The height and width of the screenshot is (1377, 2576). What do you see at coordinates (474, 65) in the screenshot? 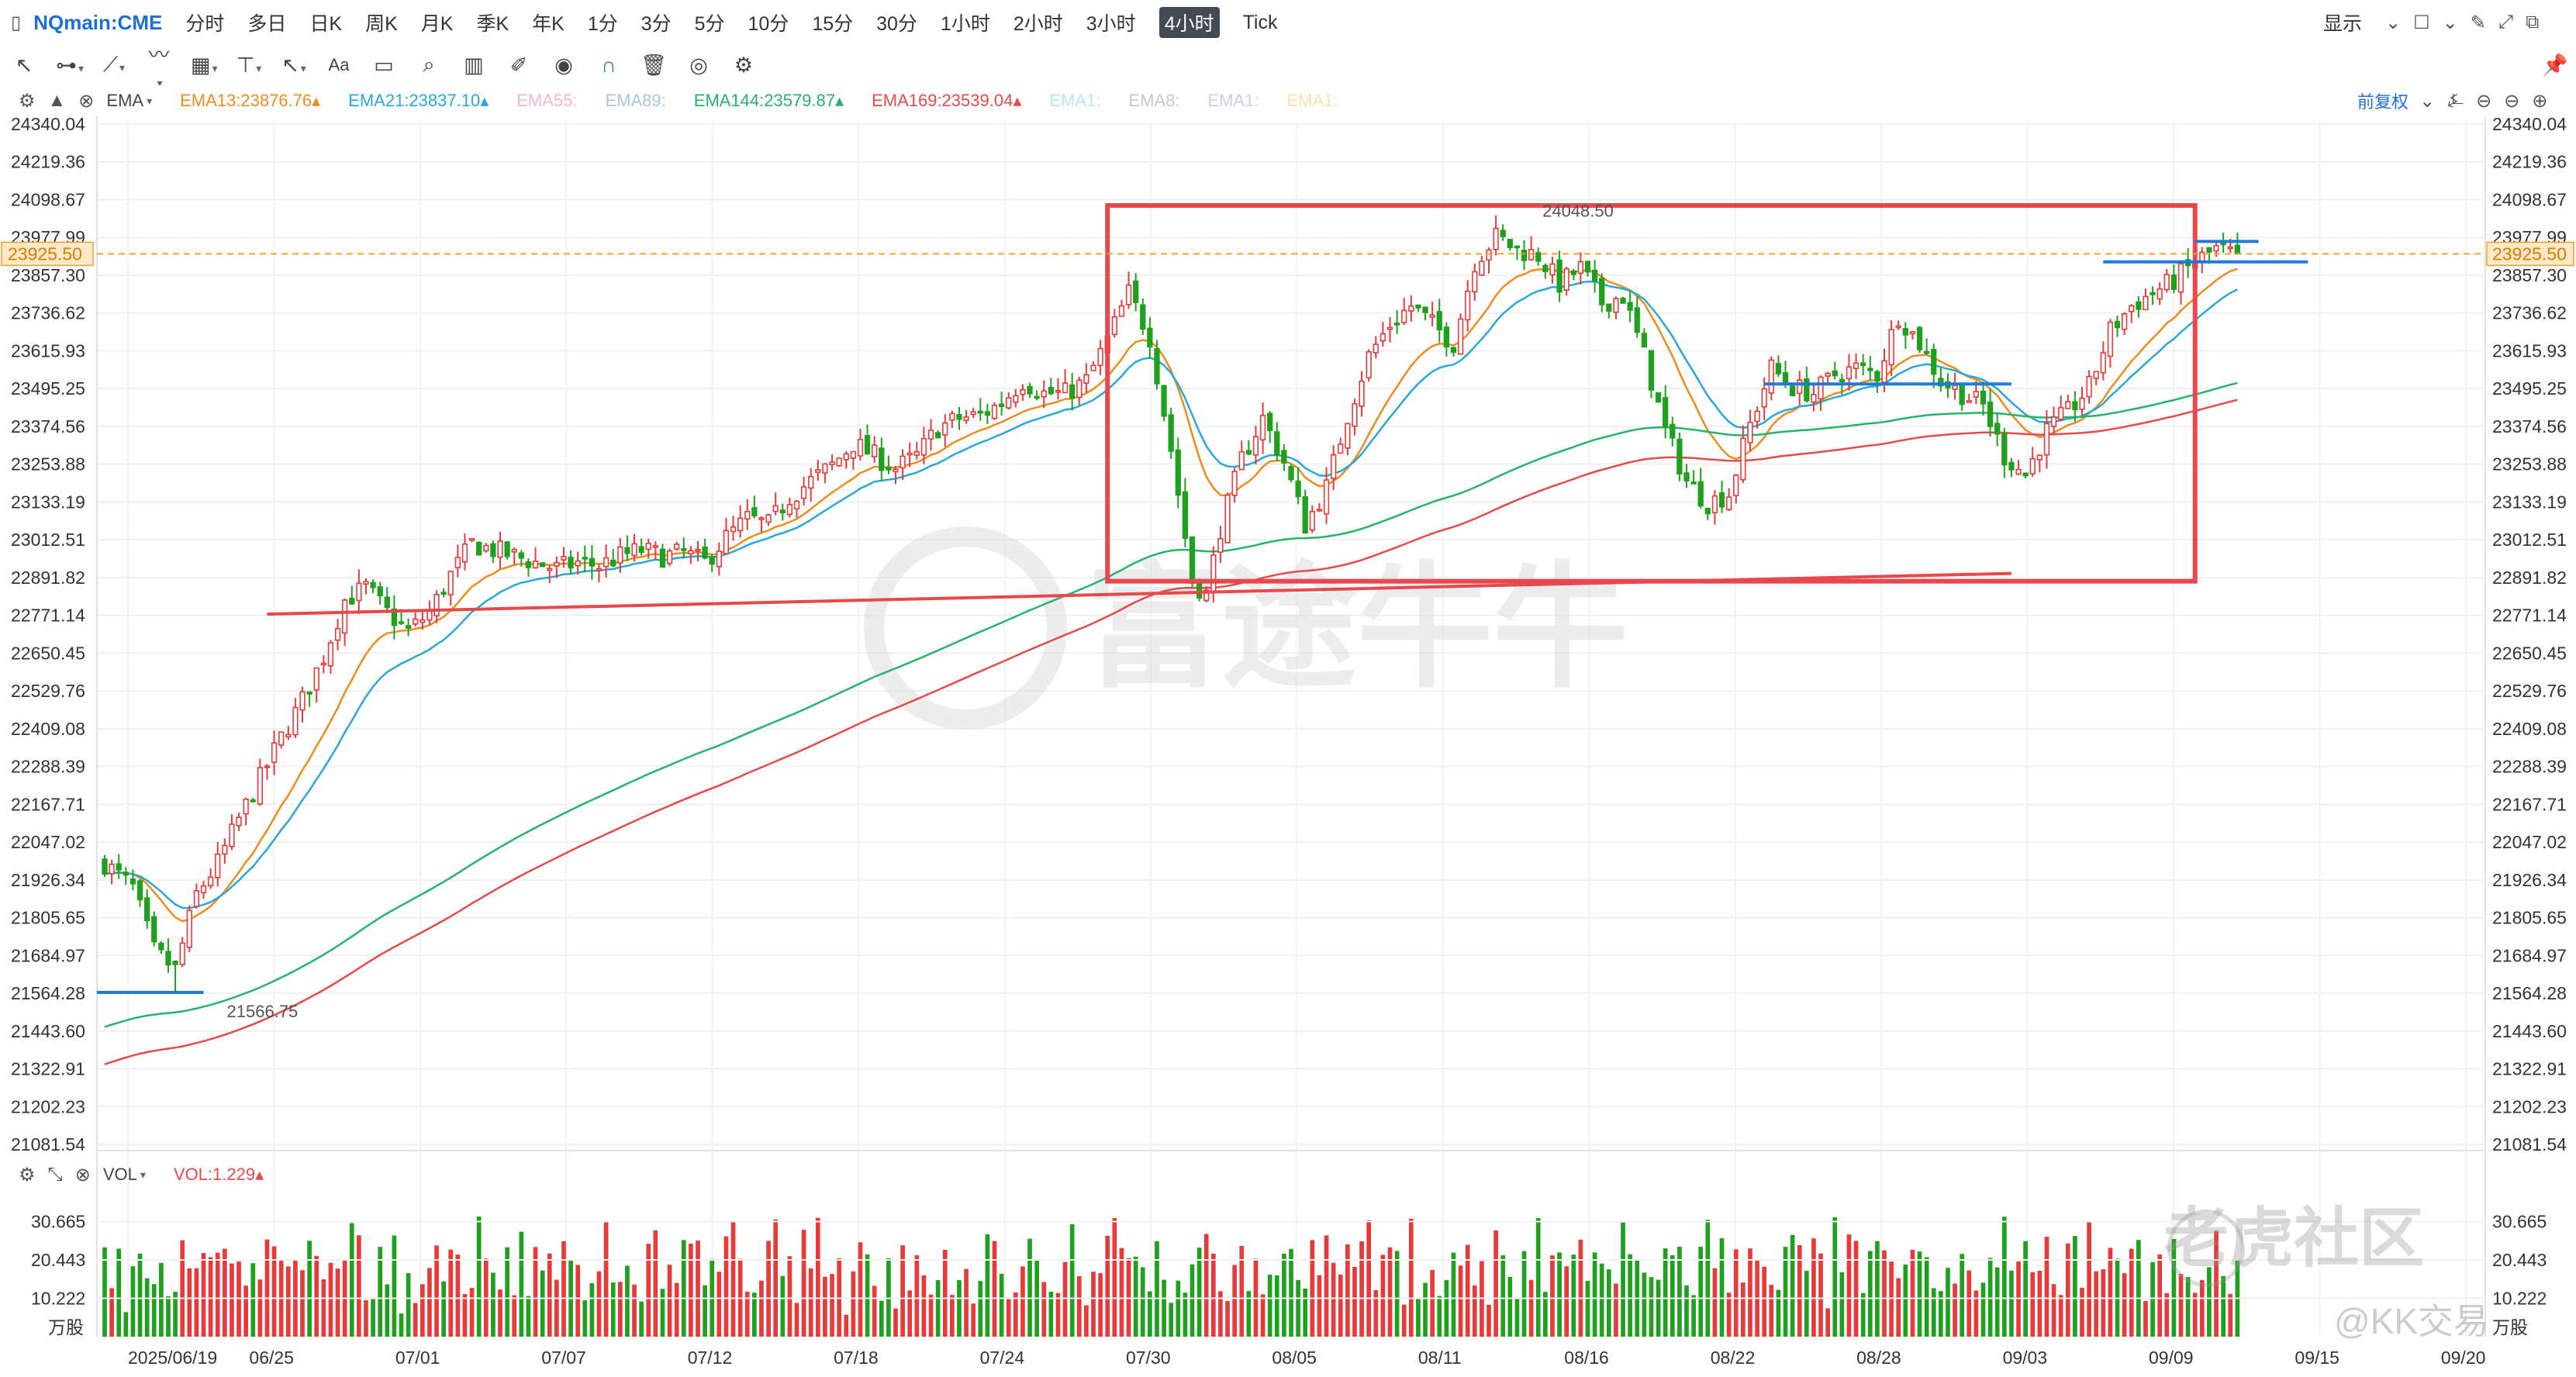
I see `chart-type-icon: ▥` at bounding box center [474, 65].